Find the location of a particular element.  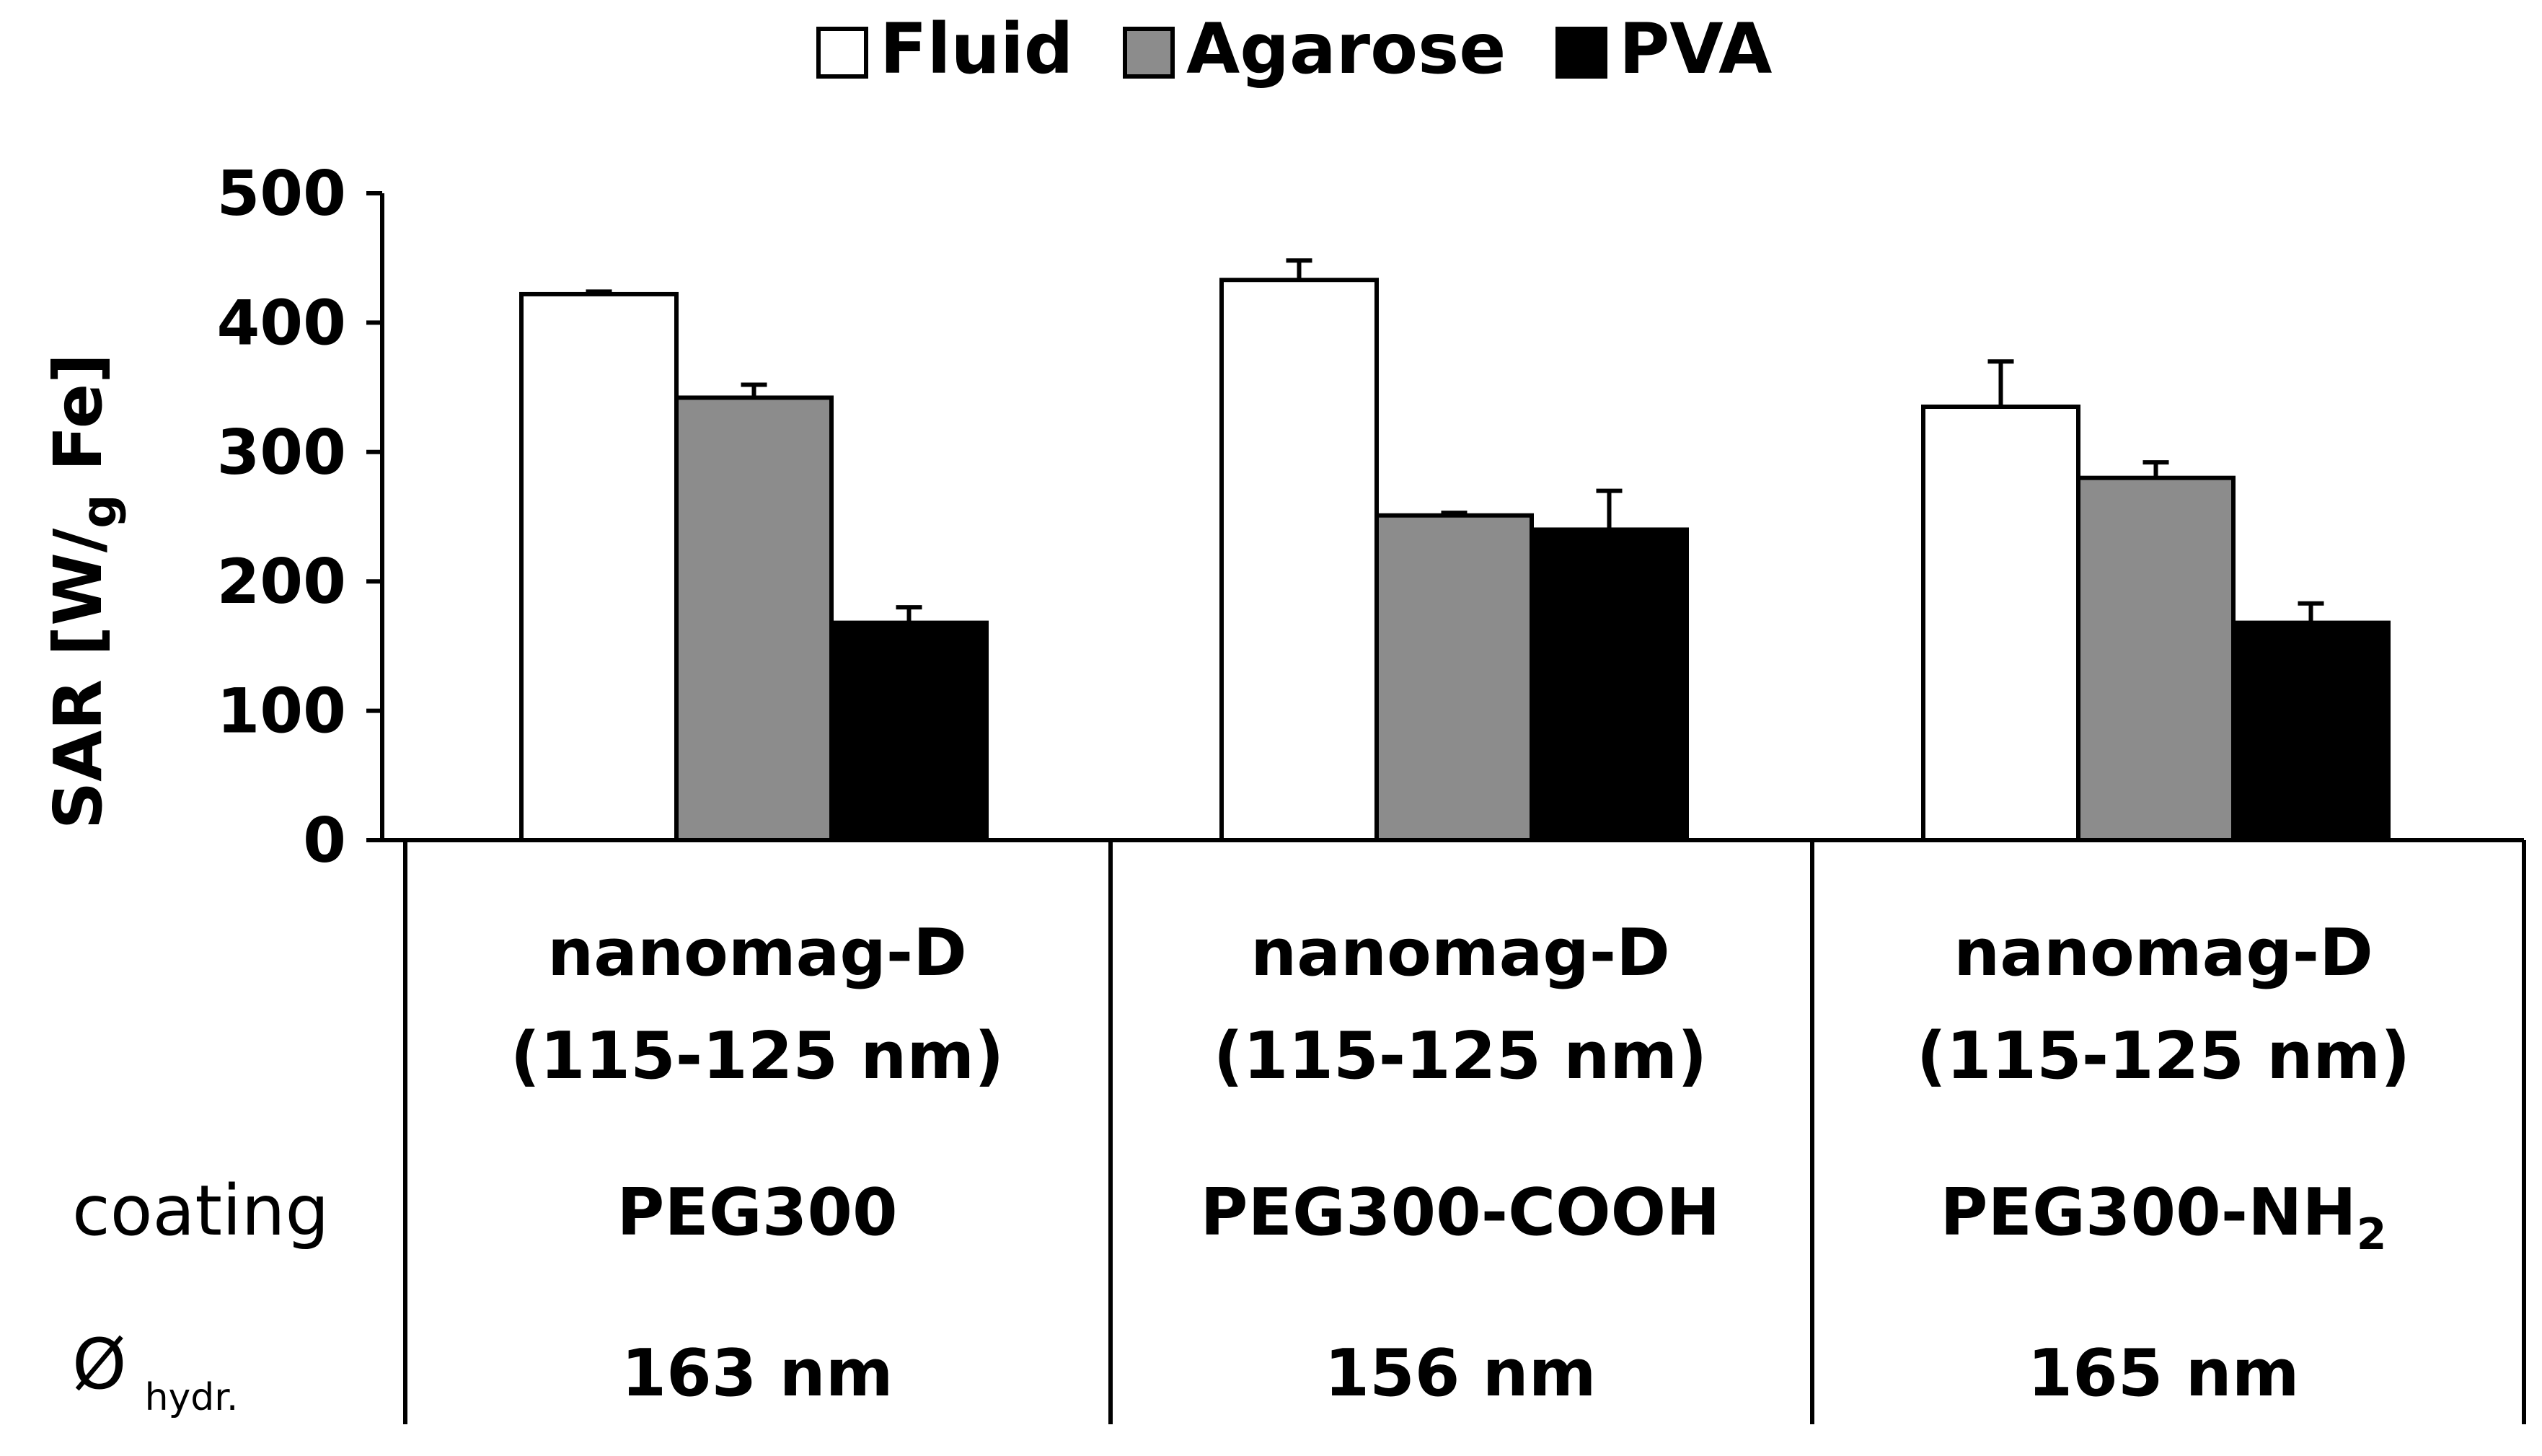

group-2-coating: PEG300-COOH is located at coordinates (1461, 1212).